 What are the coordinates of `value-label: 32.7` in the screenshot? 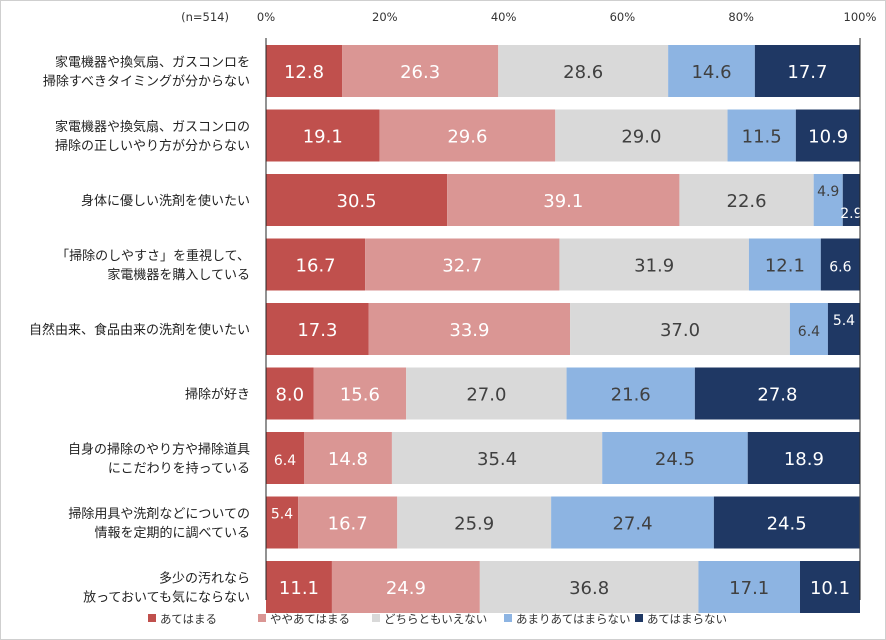 It's located at (462, 266).